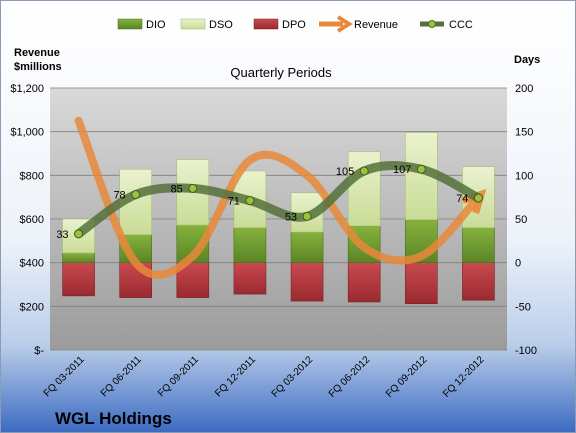  What do you see at coordinates (407, 377) in the screenshot?
I see `x-tick-label: FQ 09-2012` at bounding box center [407, 377].